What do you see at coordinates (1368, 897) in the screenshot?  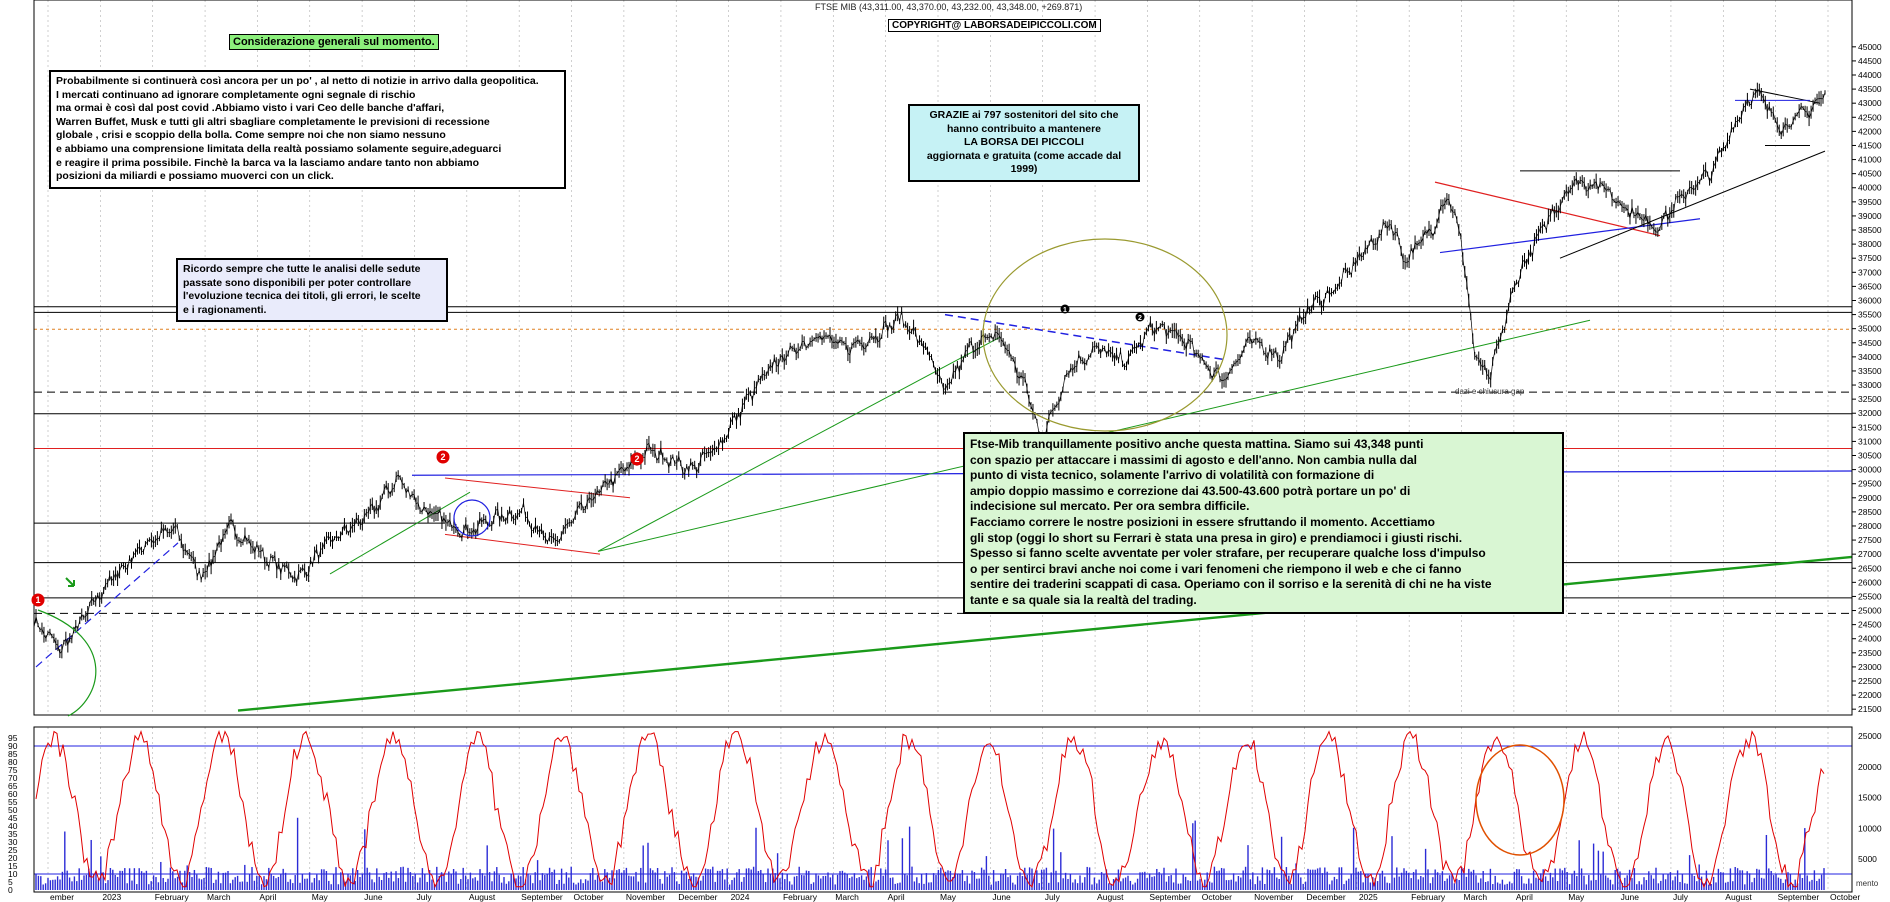 I see `x-tick-label: 2025` at bounding box center [1368, 897].